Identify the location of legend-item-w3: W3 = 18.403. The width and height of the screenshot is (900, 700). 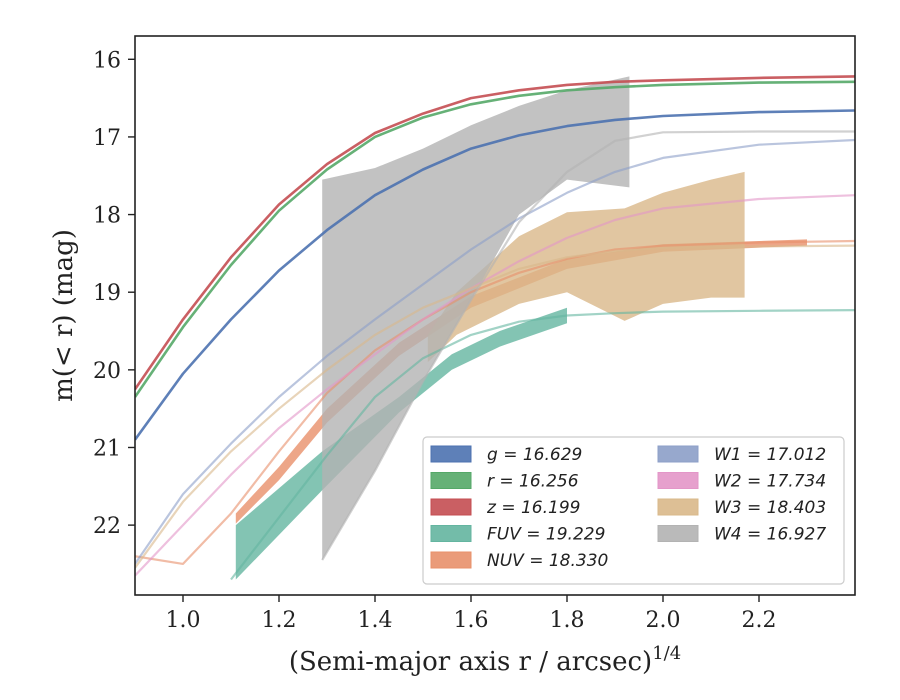
(741, 508).